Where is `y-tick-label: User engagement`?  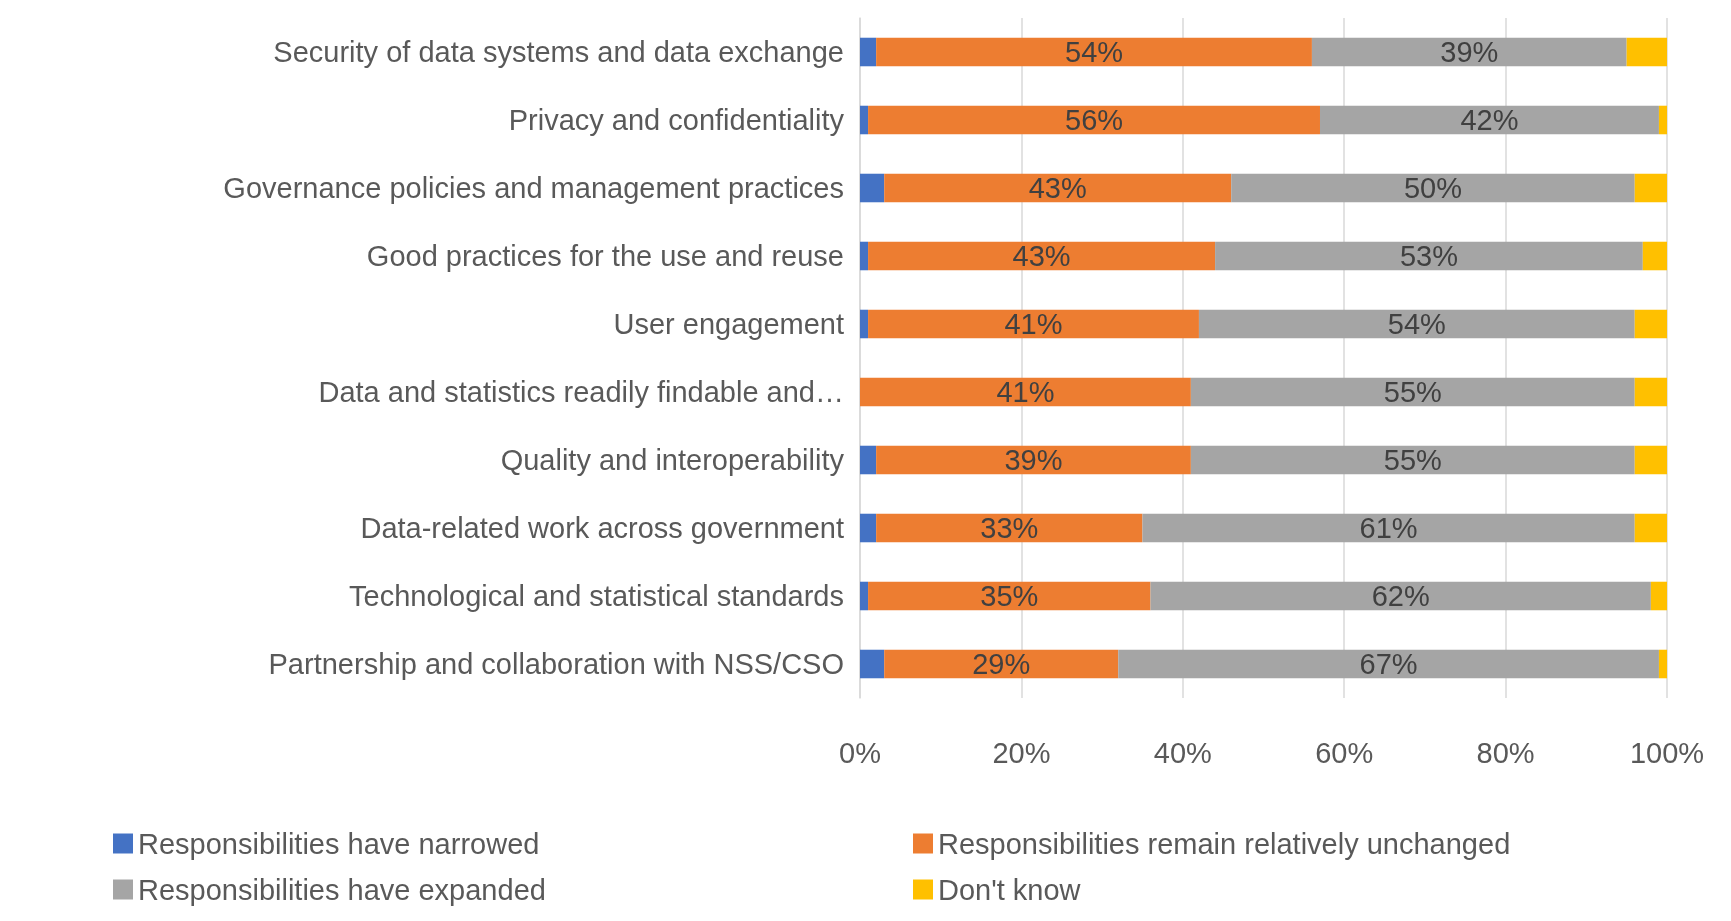 y-tick-label: User engagement is located at coordinates (728, 324).